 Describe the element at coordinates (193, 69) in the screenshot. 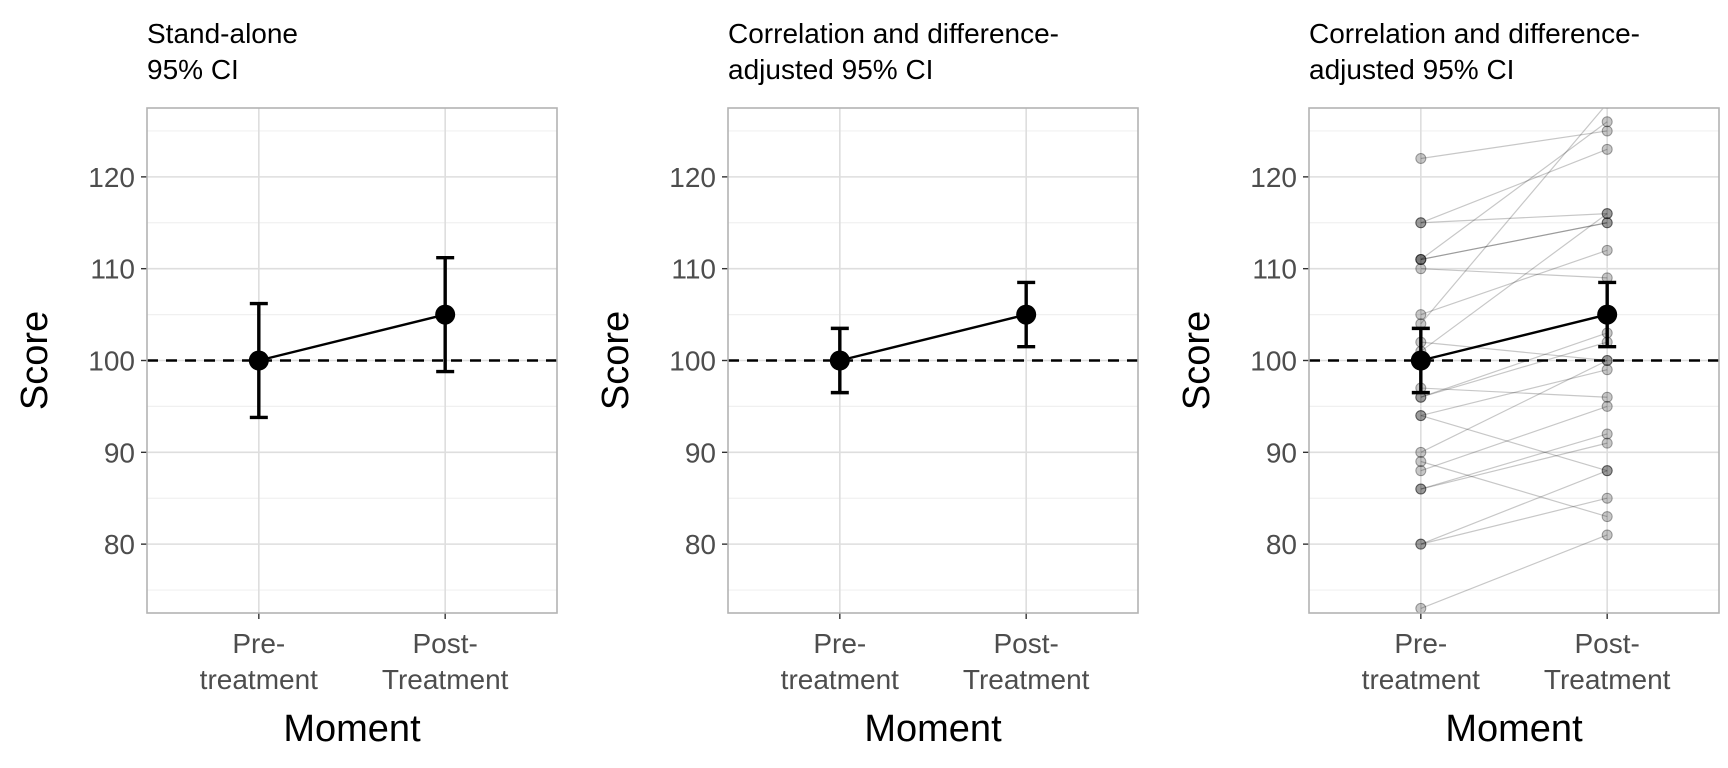

I see `panel-title: 95% CI` at that location.